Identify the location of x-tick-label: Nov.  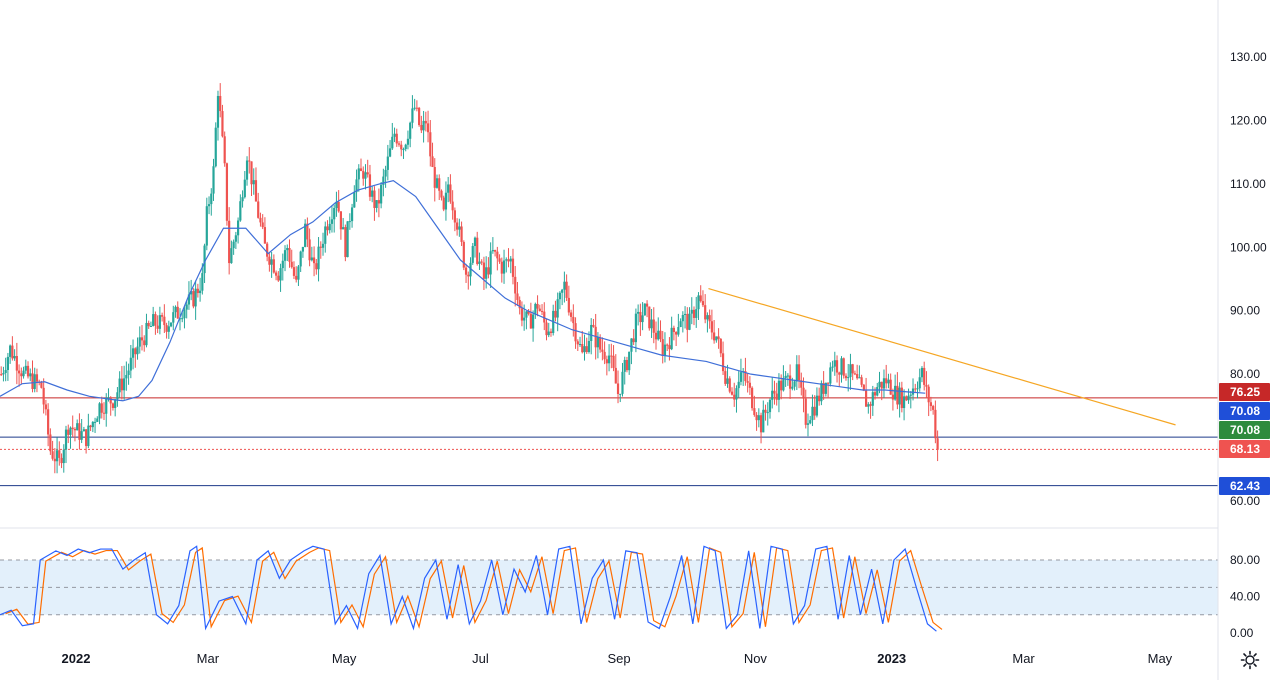
(756, 658).